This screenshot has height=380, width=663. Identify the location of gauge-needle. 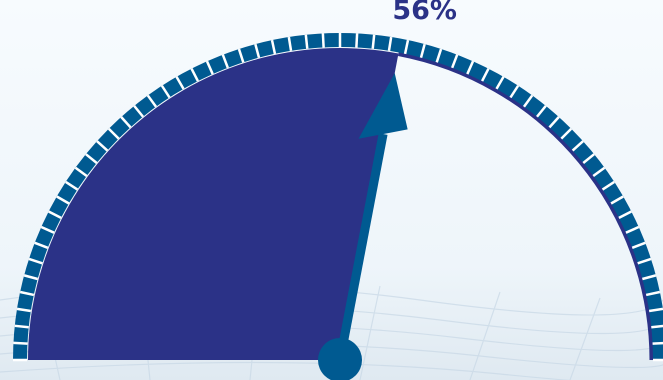
(361, 247).